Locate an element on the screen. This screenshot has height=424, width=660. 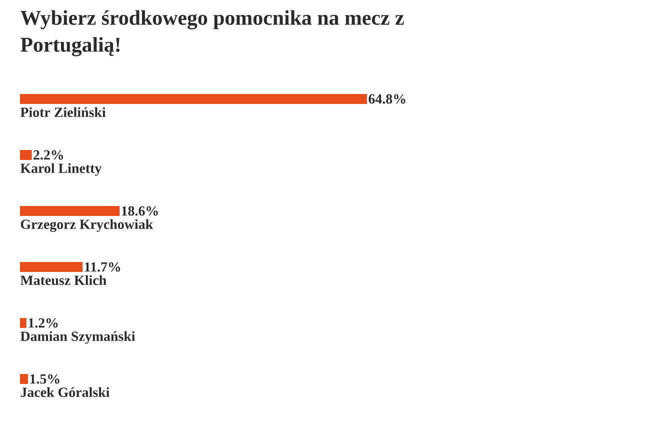
data-label: 1.5% is located at coordinates (45, 379).